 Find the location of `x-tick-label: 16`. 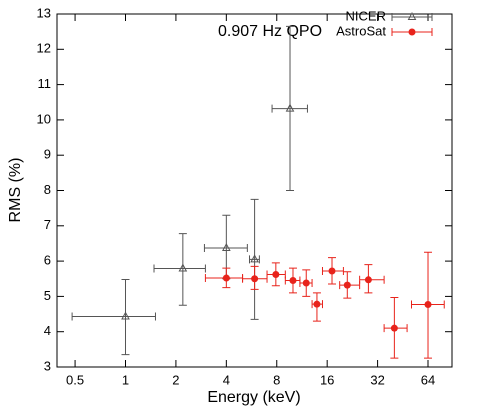

x-tick-label: 16 is located at coordinates (327, 379).